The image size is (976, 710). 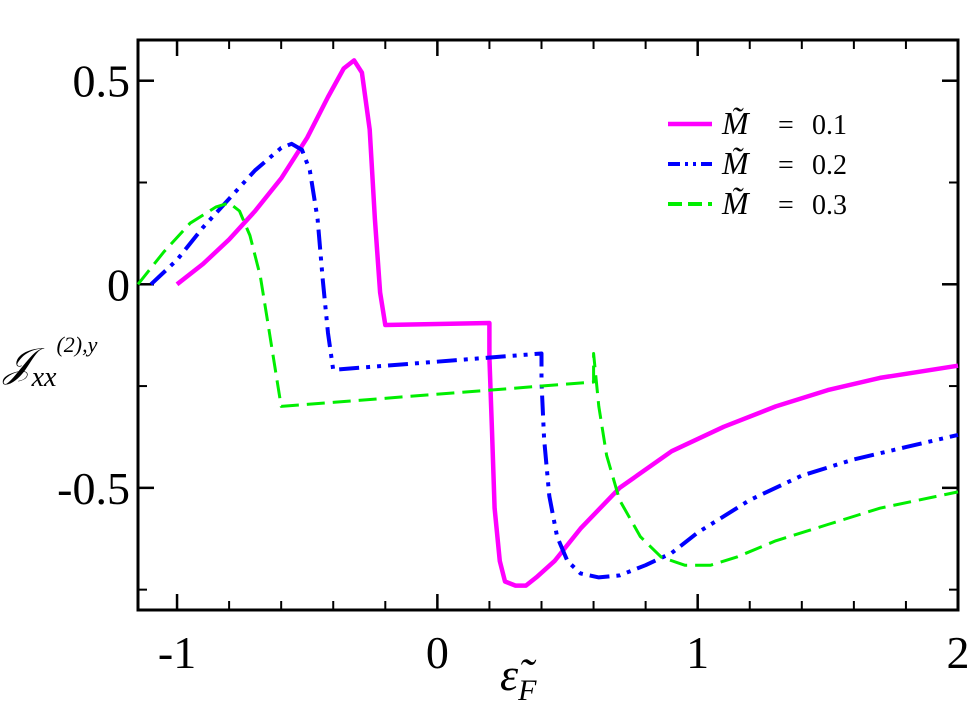 What do you see at coordinates (829, 205) in the screenshot?
I see `legend-label: 0.3` at bounding box center [829, 205].